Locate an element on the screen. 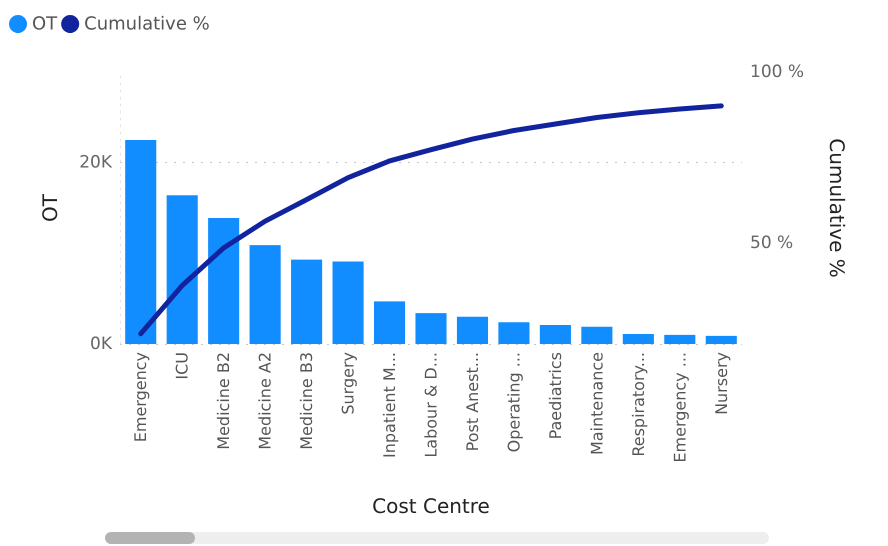 This screenshot has height=546, width=888. y2-tick-label: 50 % is located at coordinates (772, 243).